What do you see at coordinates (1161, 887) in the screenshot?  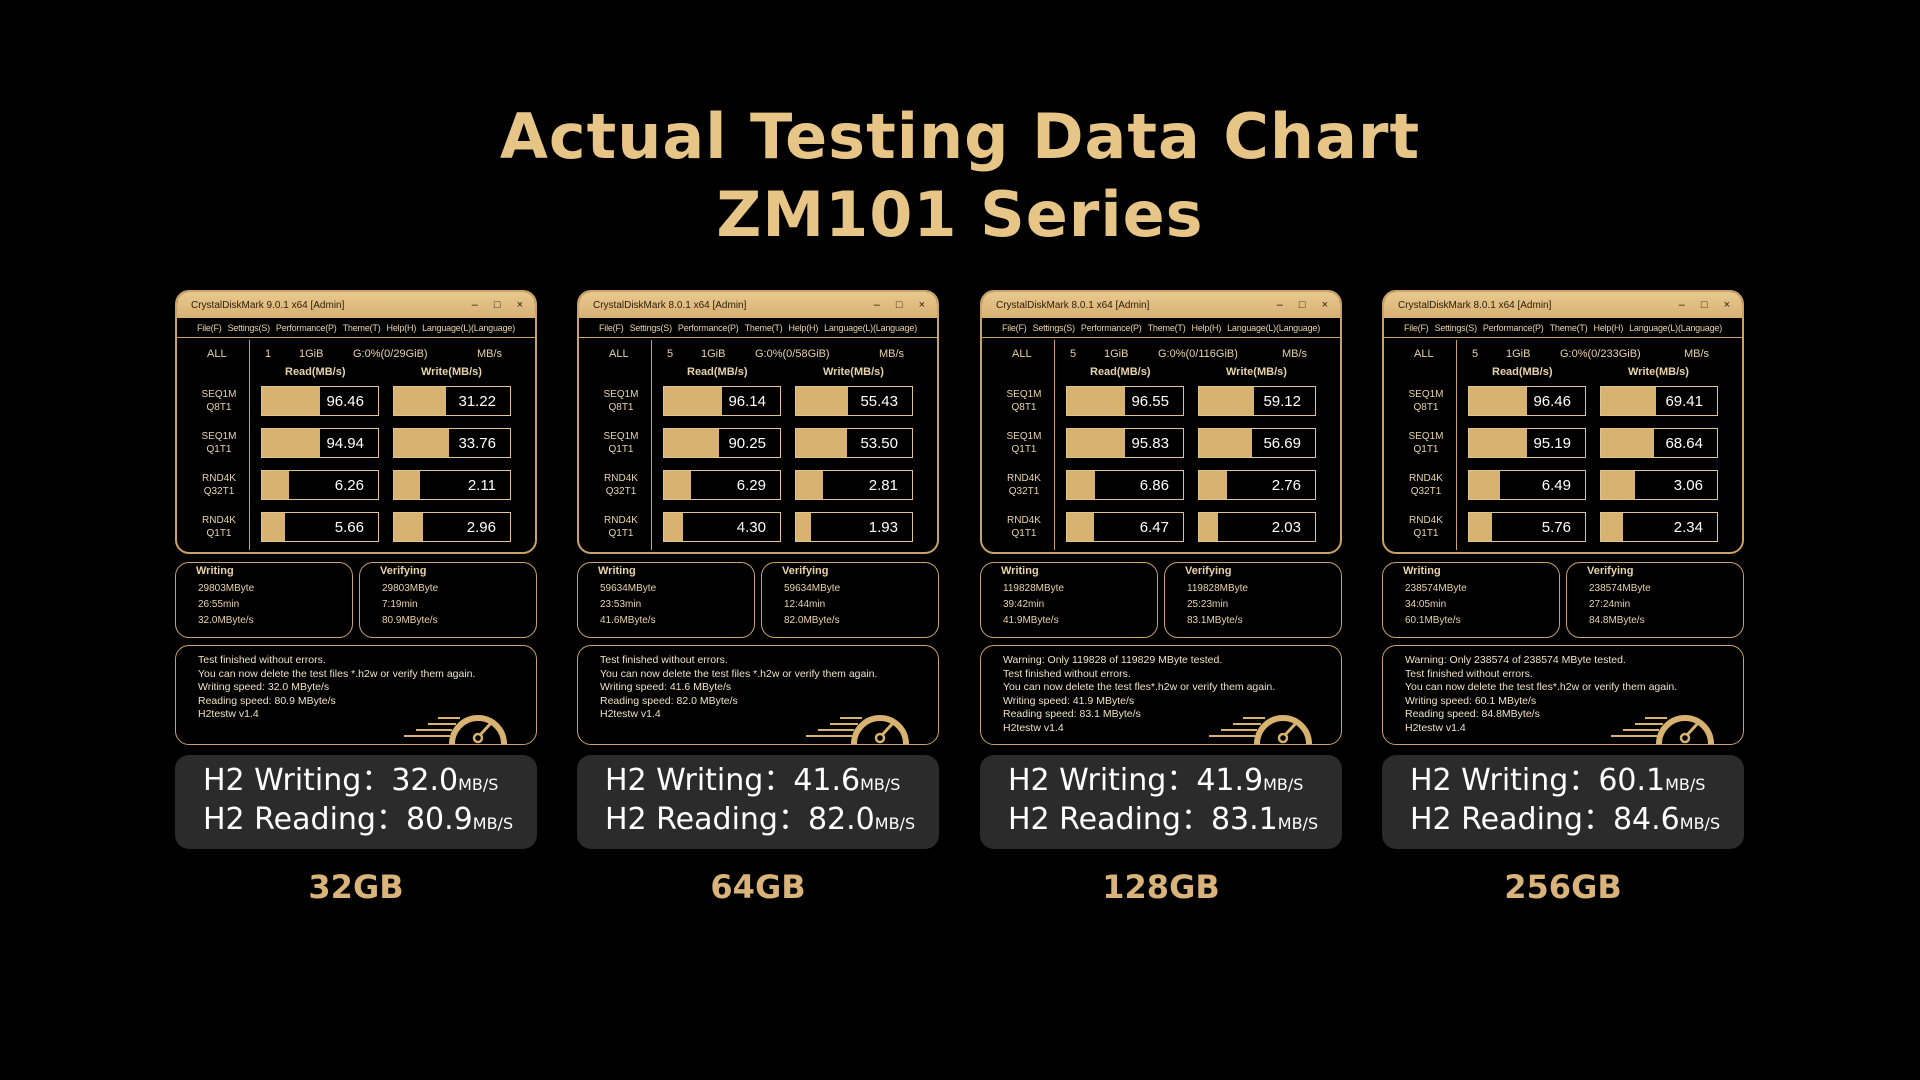 I see `capacity-label: 128GB` at bounding box center [1161, 887].